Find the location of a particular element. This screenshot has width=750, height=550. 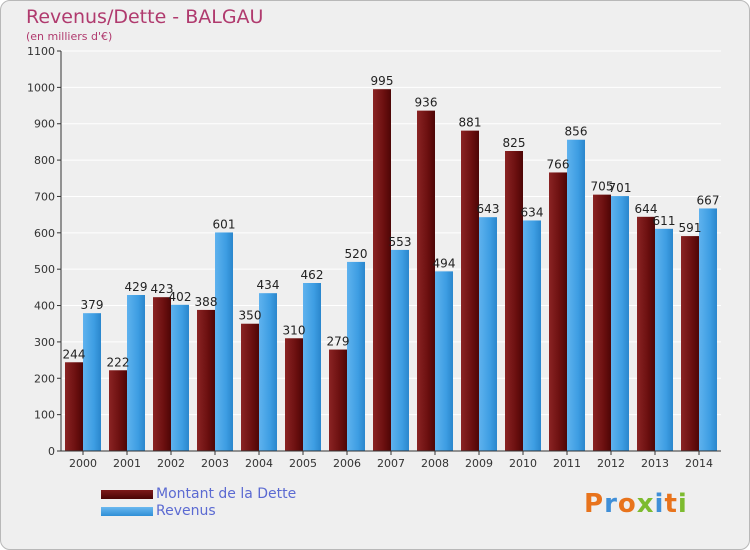

y-tick-label: 0 is located at coordinates (51, 451).